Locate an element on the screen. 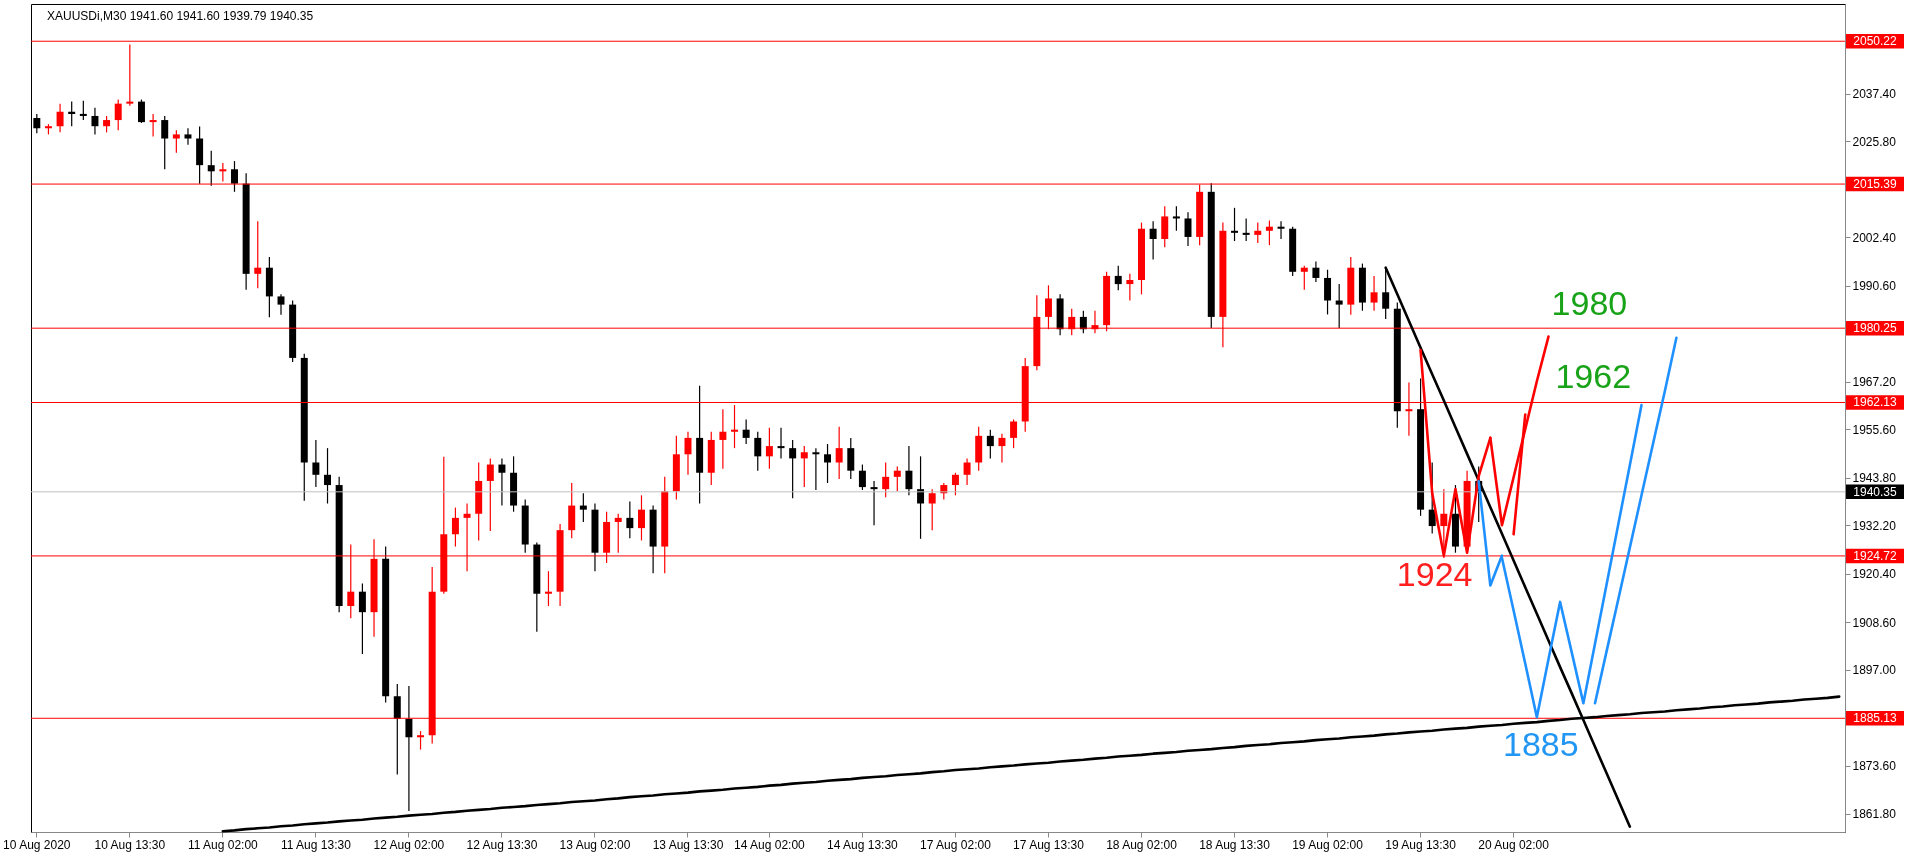 The height and width of the screenshot is (858, 1920). y-tick-label: 1932.20 is located at coordinates (1874, 525).